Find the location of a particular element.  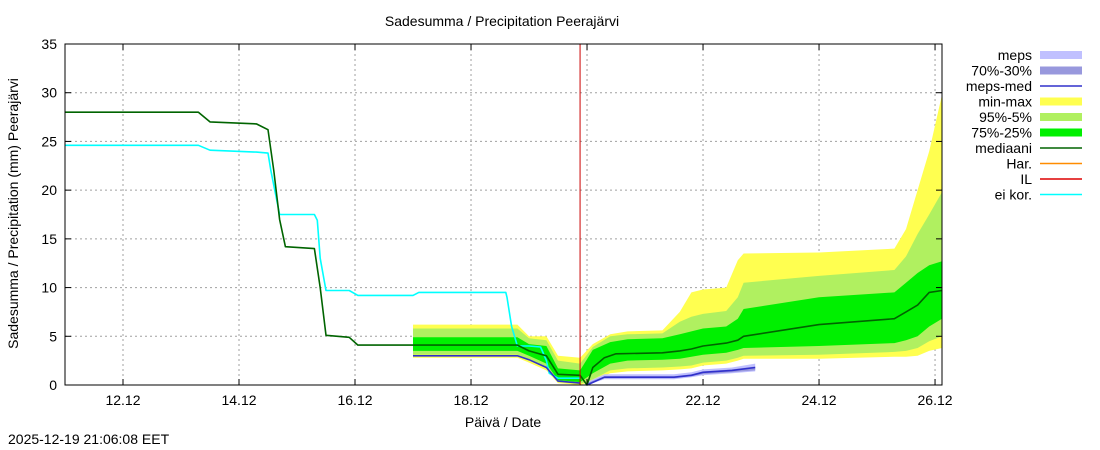

y-tick-label: 20 is located at coordinates (49, 190).